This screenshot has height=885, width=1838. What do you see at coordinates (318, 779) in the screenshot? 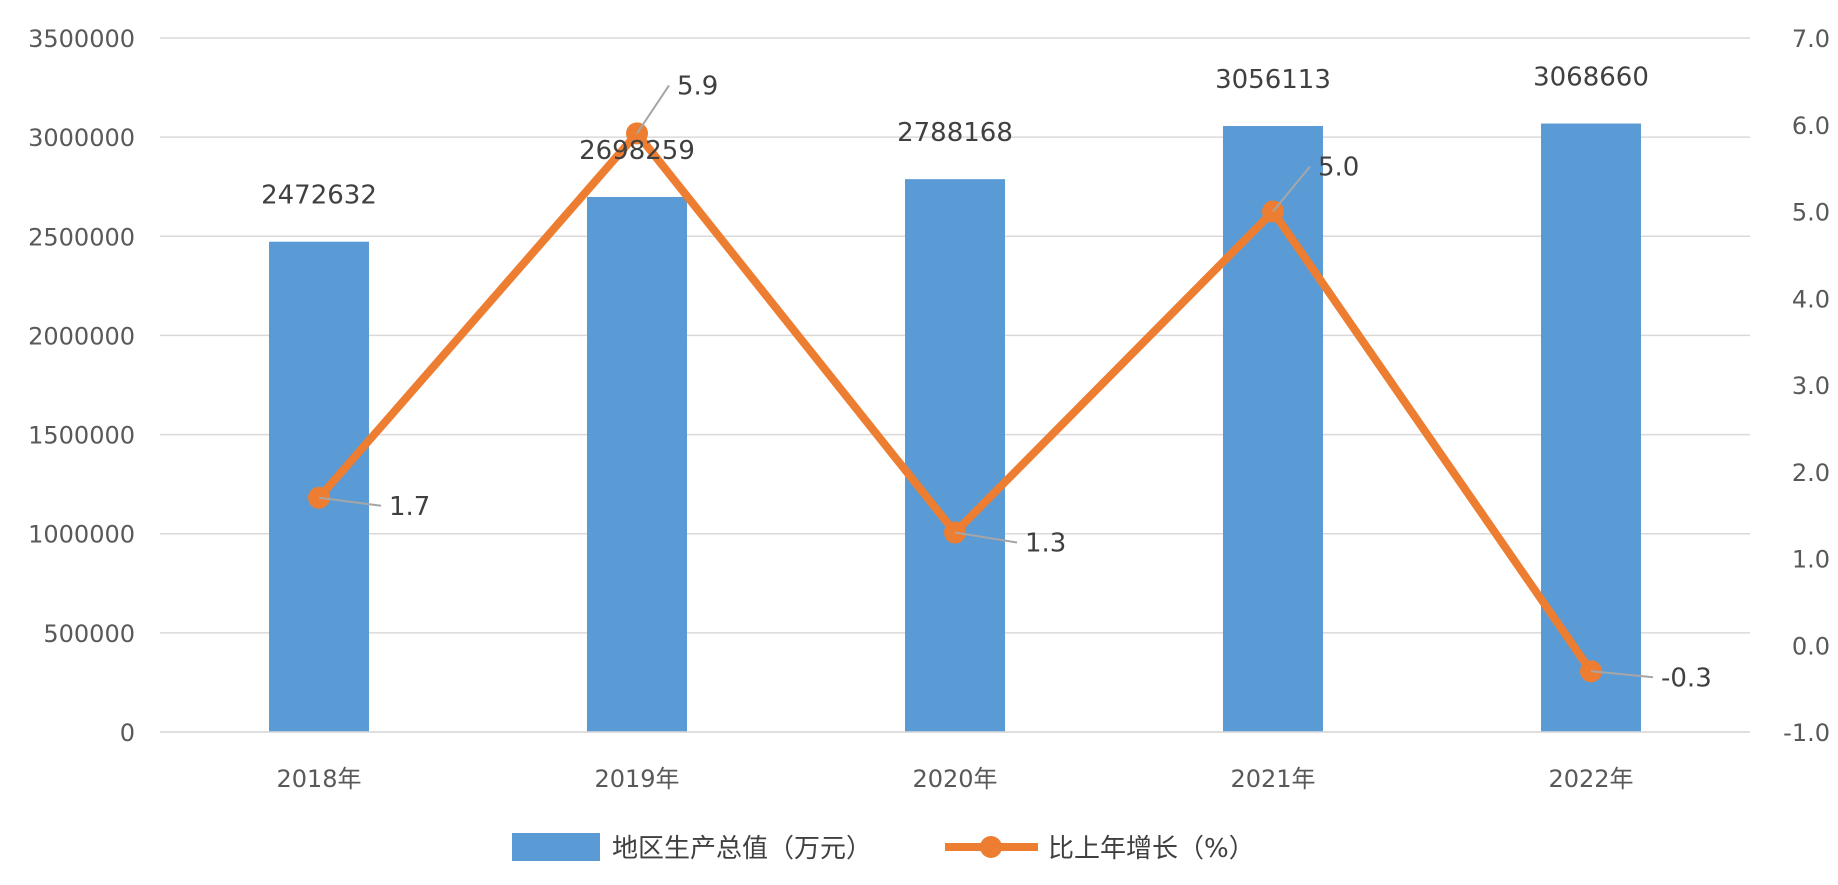
I see `x-tick-label: 2018年` at bounding box center [318, 779].